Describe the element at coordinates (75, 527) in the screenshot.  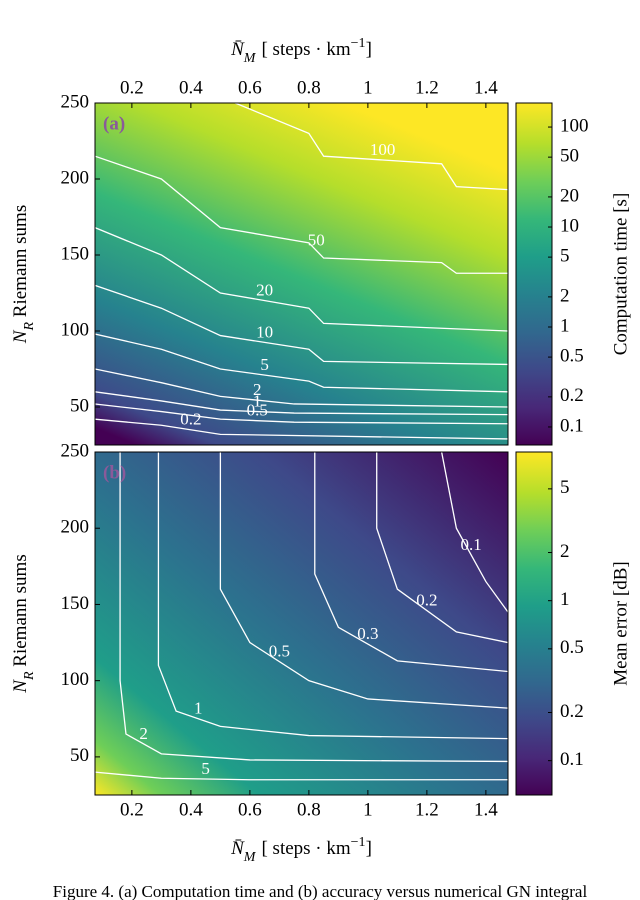
I see `y-tick-label: 200` at that location.